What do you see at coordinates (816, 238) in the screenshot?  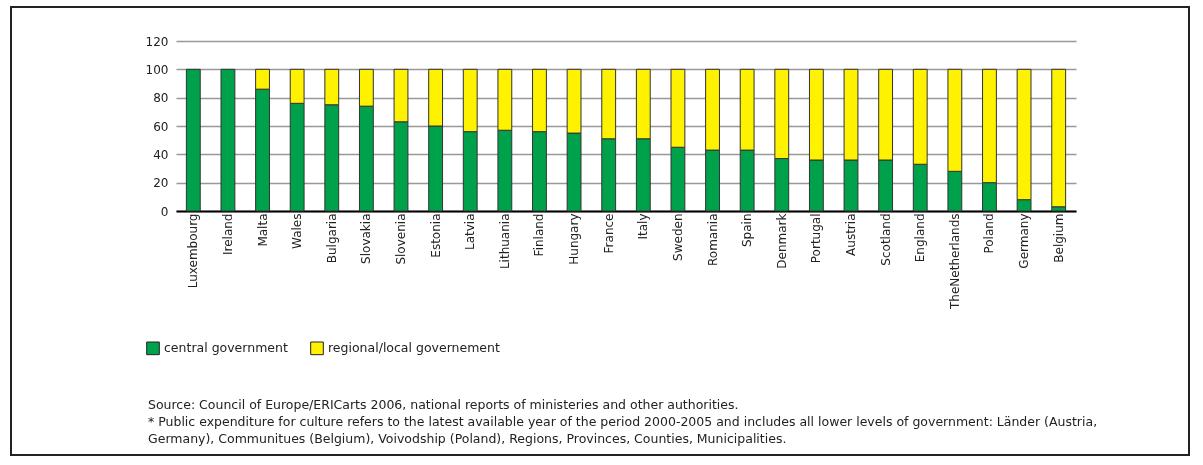 I see `x-tick-label: Portugal` at bounding box center [816, 238].